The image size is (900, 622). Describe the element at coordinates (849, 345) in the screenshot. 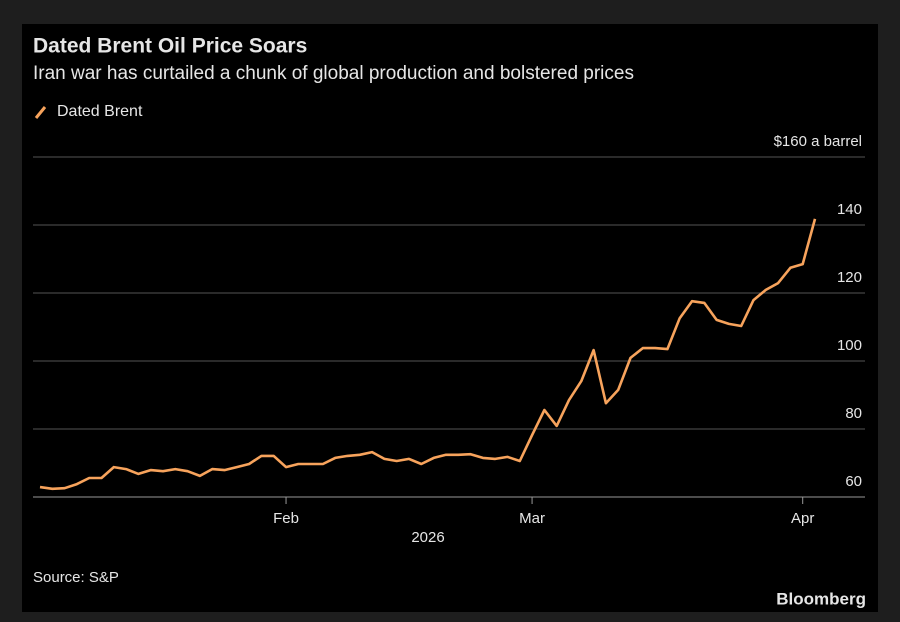

I see `y-tick-label: 100` at that location.